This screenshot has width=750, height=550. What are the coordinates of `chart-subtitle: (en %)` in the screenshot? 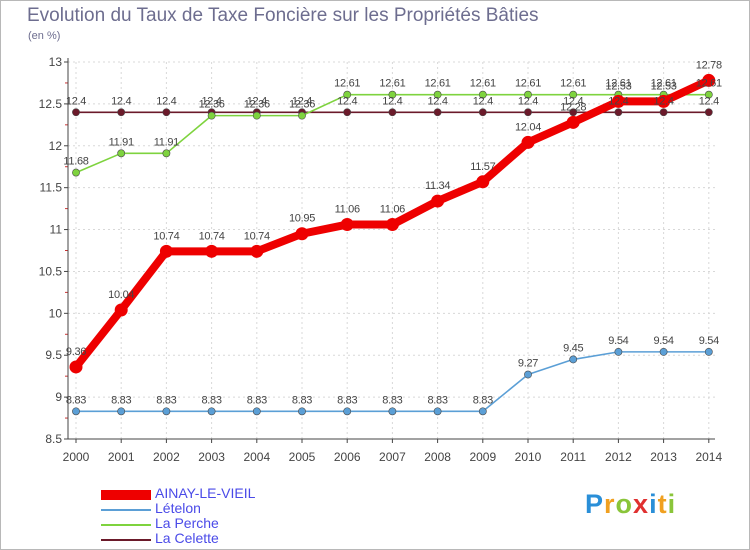 It's located at (44, 36).